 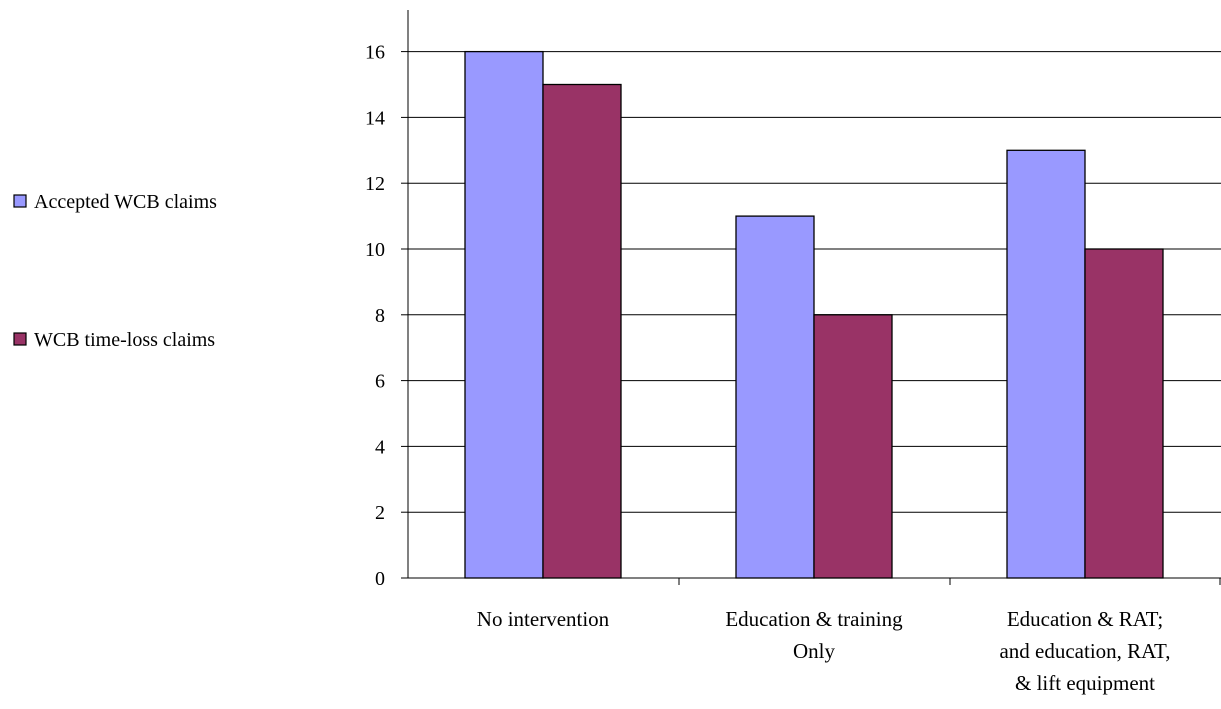 What do you see at coordinates (1084, 651) in the screenshot?
I see `x-tick-label: and education, RAT,` at bounding box center [1084, 651].